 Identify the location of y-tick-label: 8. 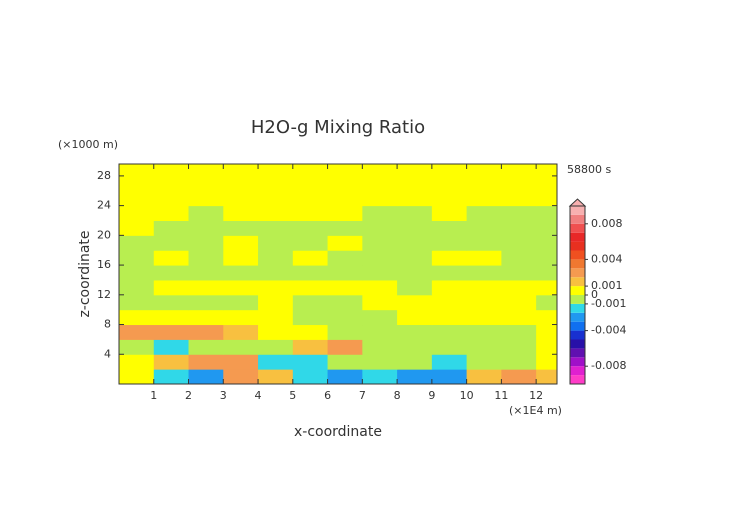
(107, 324).